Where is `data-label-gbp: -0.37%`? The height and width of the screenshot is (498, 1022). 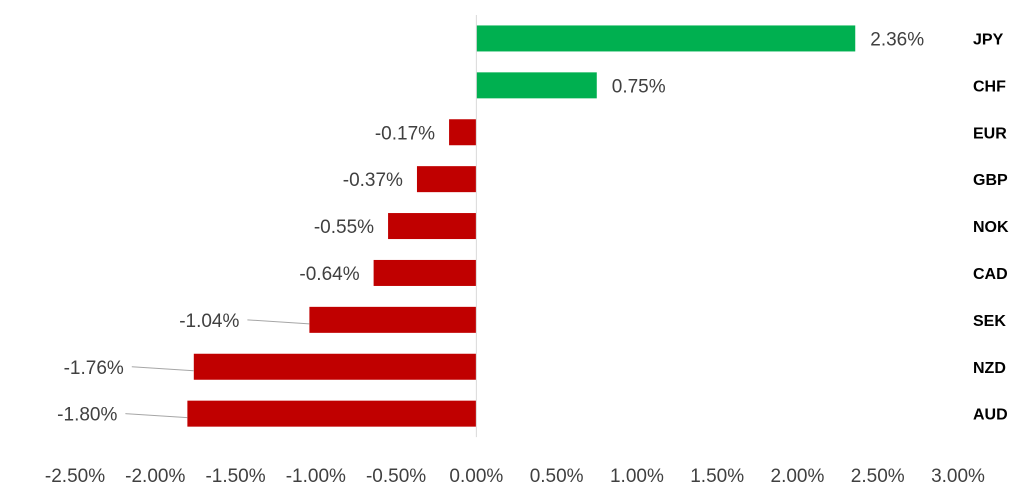 data-label-gbp: -0.37% is located at coordinates (373, 180).